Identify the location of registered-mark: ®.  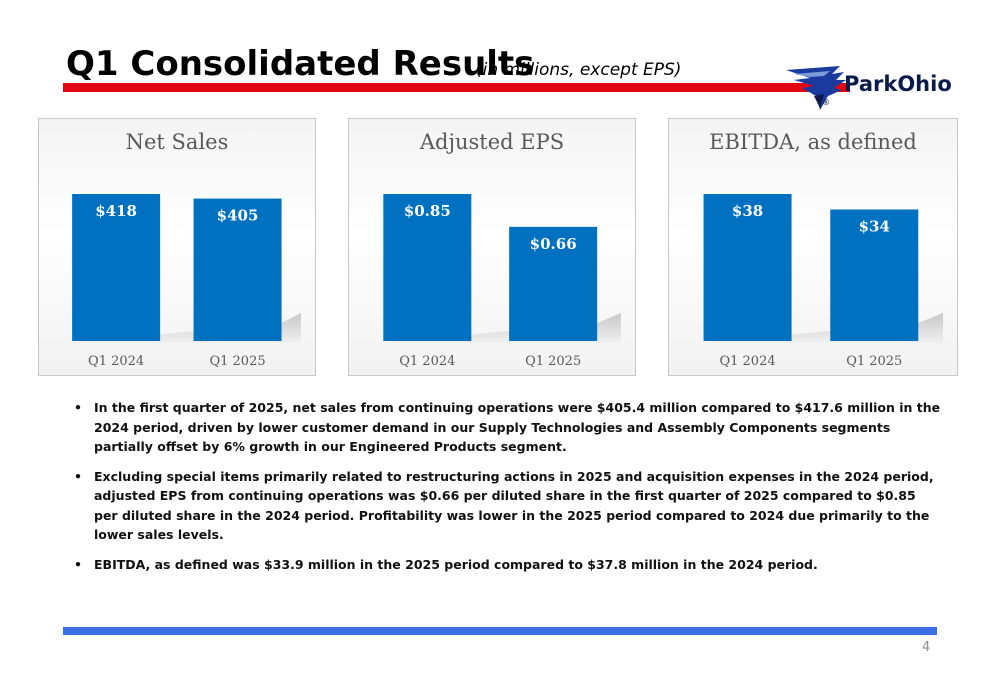
(826, 102).